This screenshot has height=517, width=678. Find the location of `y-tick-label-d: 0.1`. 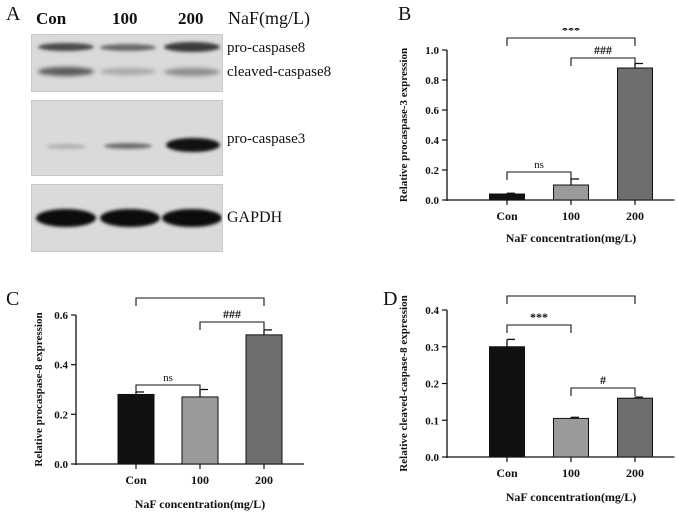

y-tick-label-d: 0.1 is located at coordinates (432, 421).